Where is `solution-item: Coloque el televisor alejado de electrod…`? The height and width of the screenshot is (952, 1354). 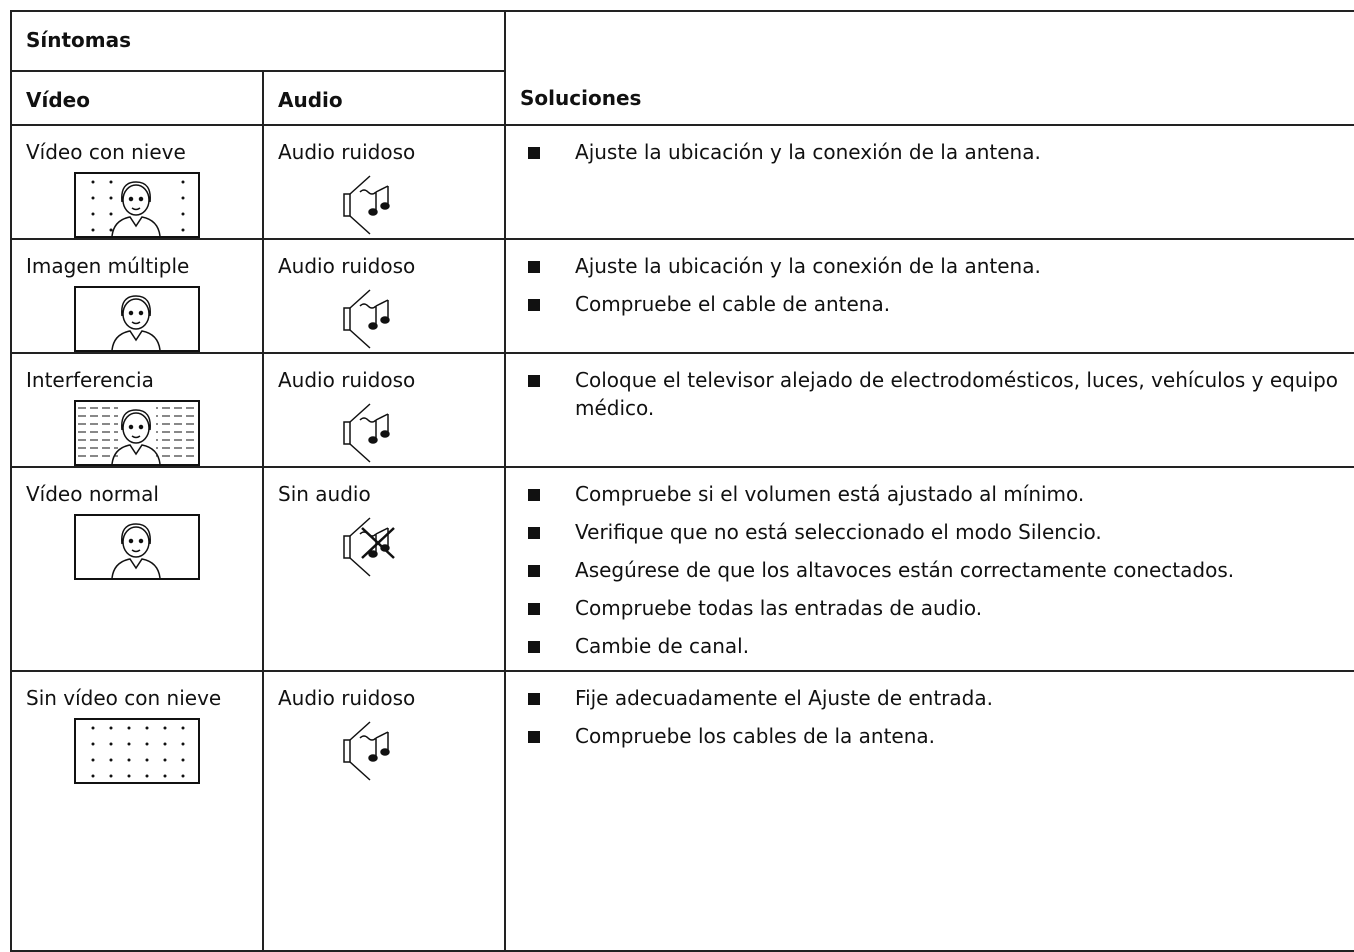 solution-item: Coloque el televisor alejado de electrod… is located at coordinates (941, 394).